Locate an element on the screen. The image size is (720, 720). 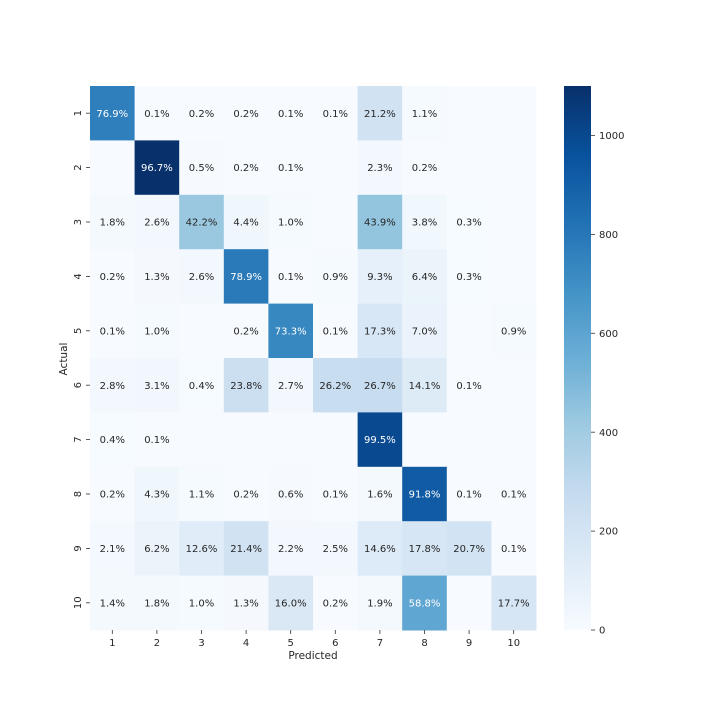
heatmap-cell-r10-c5 is located at coordinates (291, 603).